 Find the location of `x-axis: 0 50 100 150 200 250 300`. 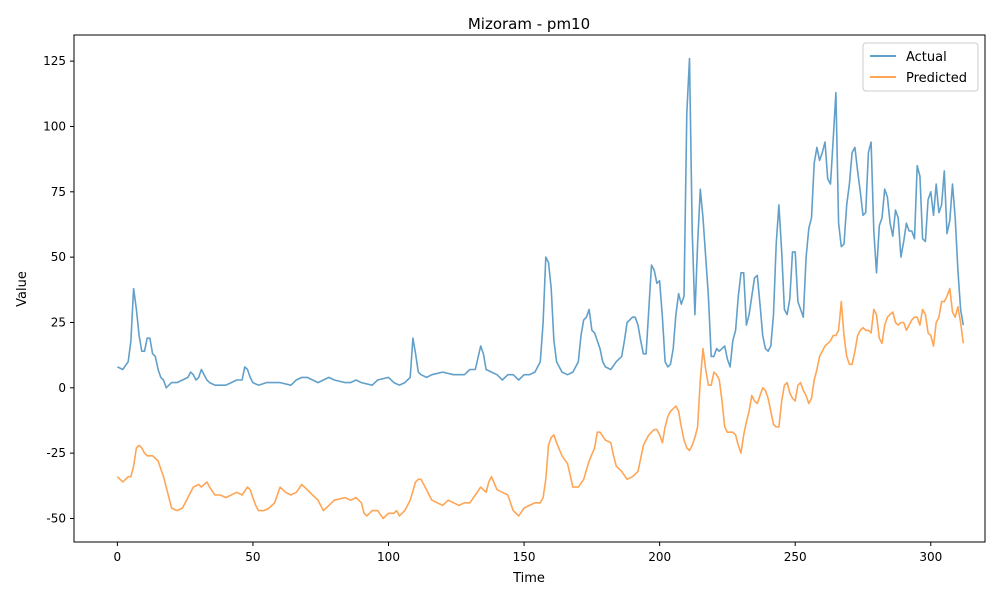

x-axis: 0 50 100 150 200 250 300 is located at coordinates (528, 553).